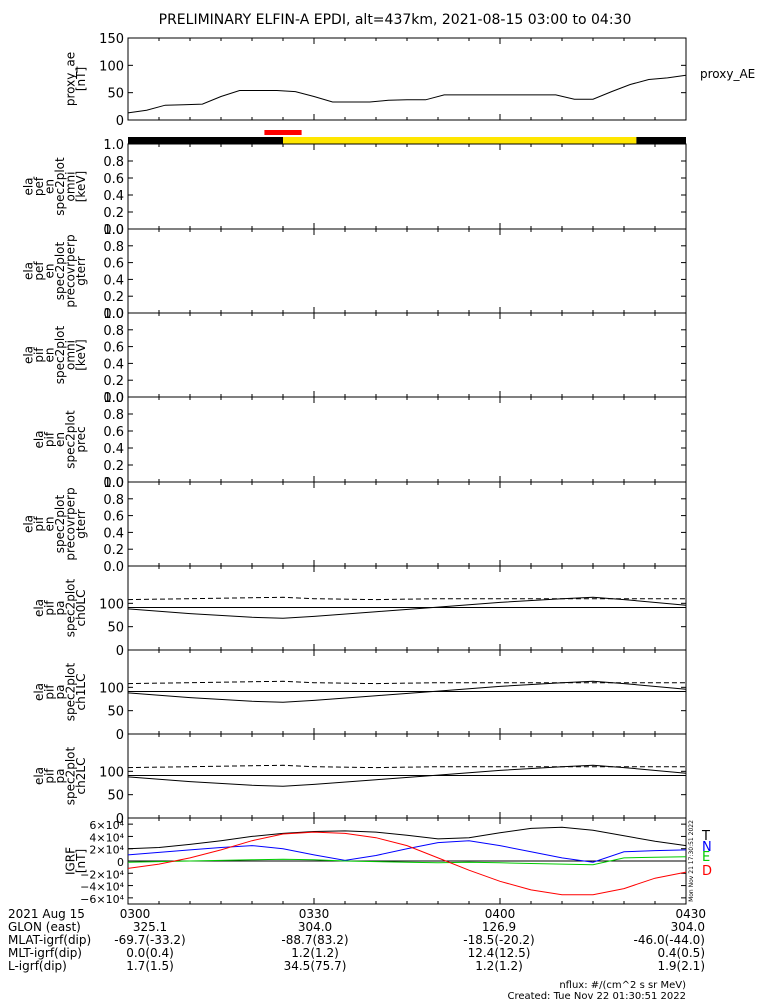 The width and height of the screenshot is (775, 1000). I want to click on series-line-T, so click(407, 838).